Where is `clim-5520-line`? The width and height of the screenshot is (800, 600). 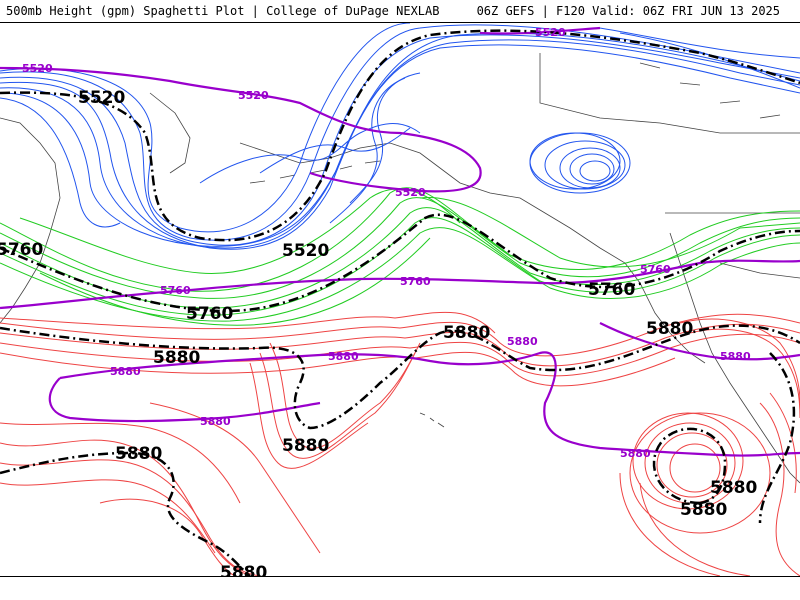
clim-5520-line is located at coordinates (241, 129).